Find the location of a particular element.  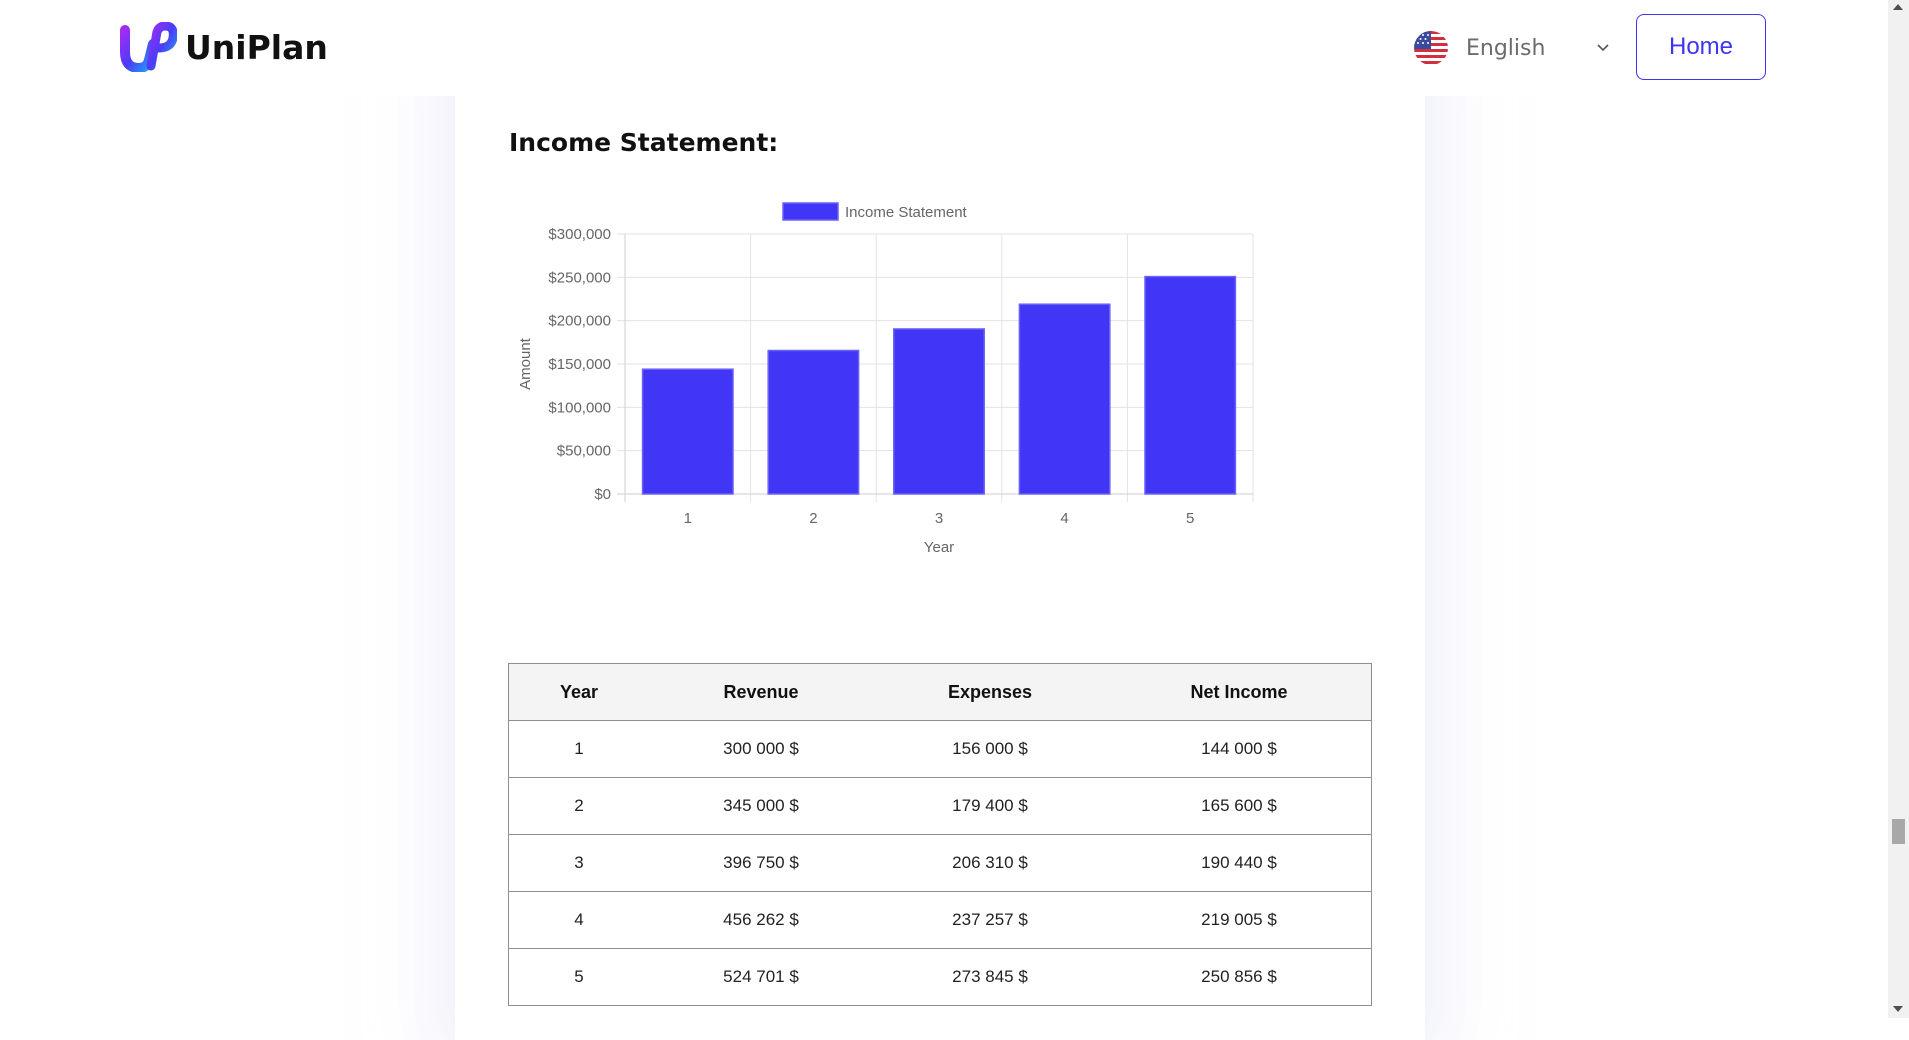

cell-net-income: 219 005 $ is located at coordinates (1239, 920).